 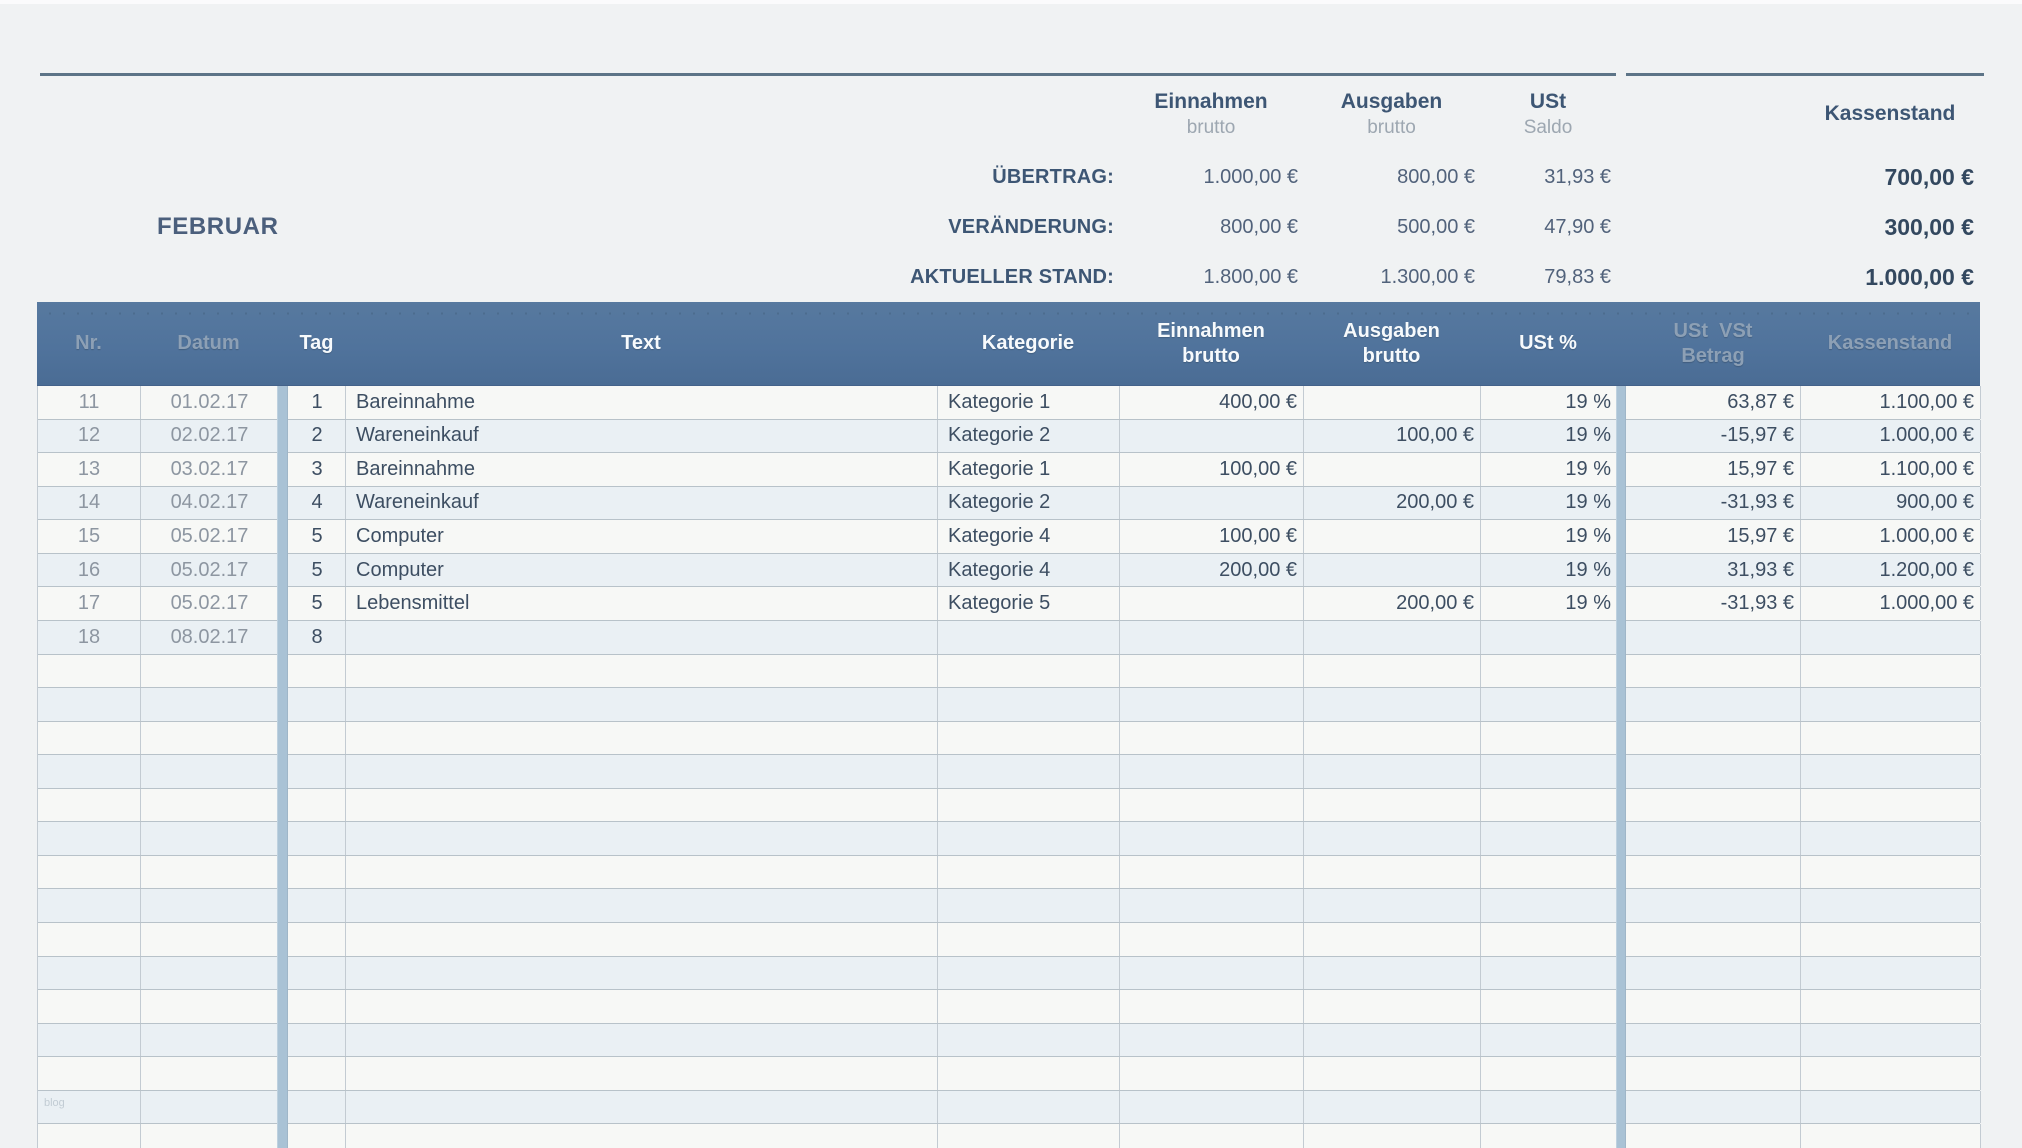 What do you see at coordinates (1714, 402) in the screenshot?
I see `cell-betrag: 63,87 €` at bounding box center [1714, 402].